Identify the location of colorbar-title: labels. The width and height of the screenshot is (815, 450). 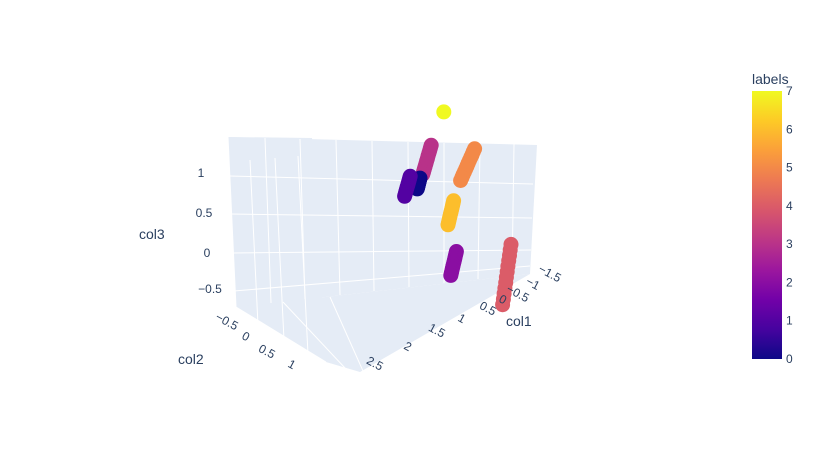
(770, 79).